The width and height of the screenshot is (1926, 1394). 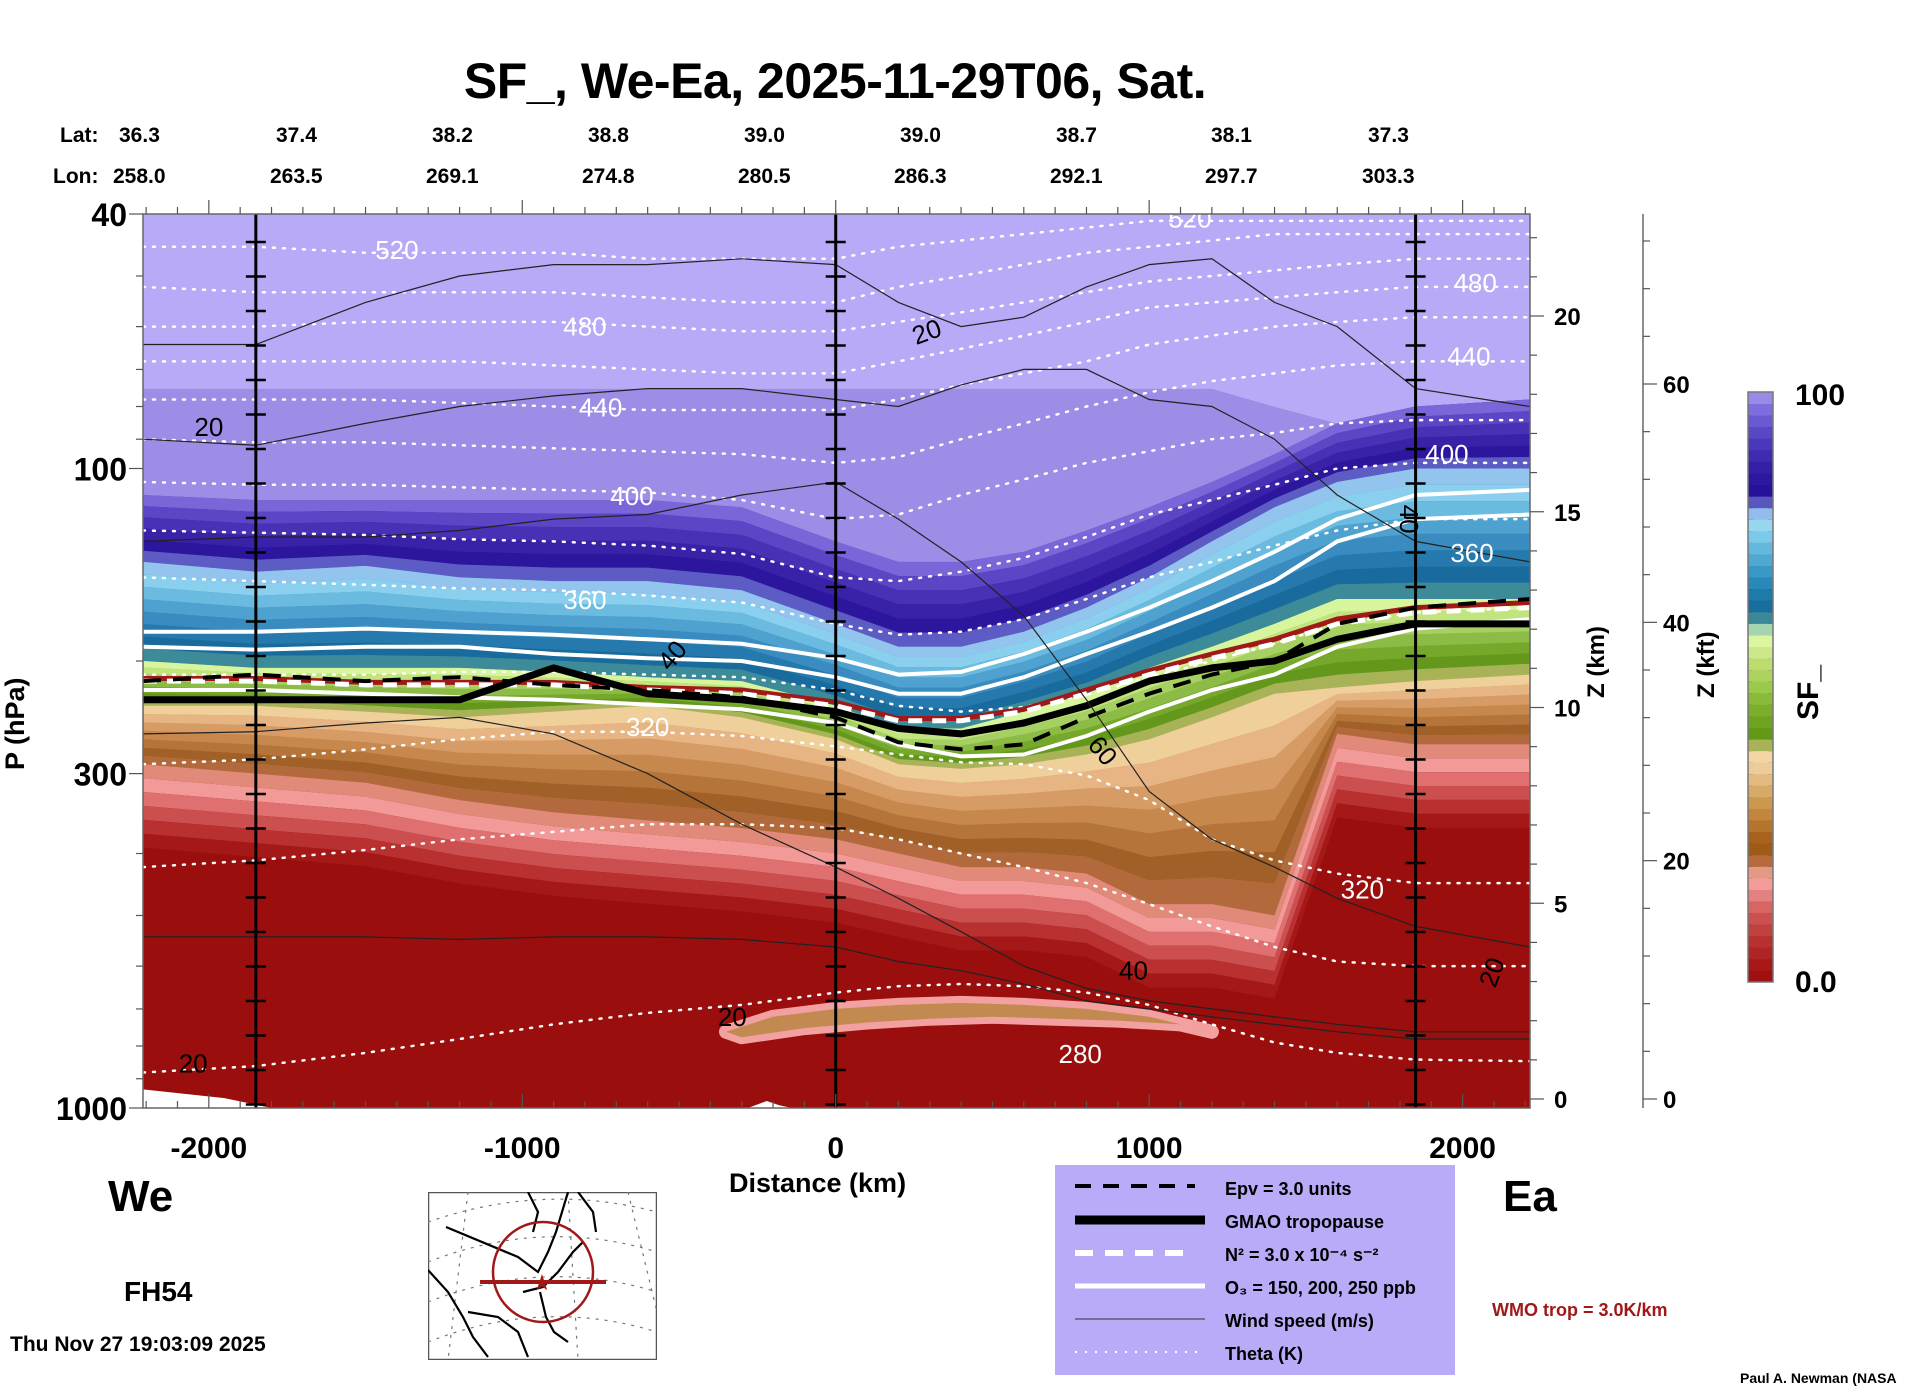 What do you see at coordinates (91, 1109) in the screenshot?
I see `y-tick-label: 1000` at bounding box center [91, 1109].